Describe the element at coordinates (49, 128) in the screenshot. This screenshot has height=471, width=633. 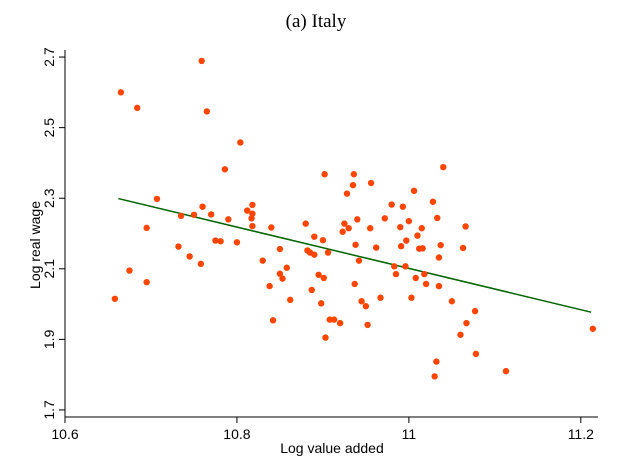
I see `y-tick-label: 2.5` at that location.